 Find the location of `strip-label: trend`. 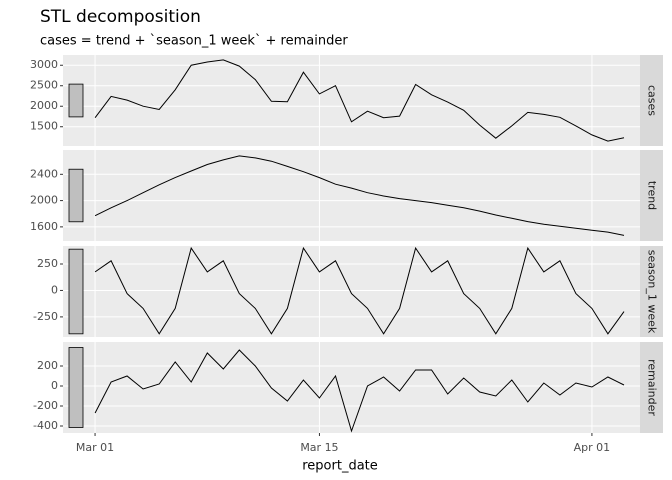

strip-label: trend is located at coordinates (652, 195).